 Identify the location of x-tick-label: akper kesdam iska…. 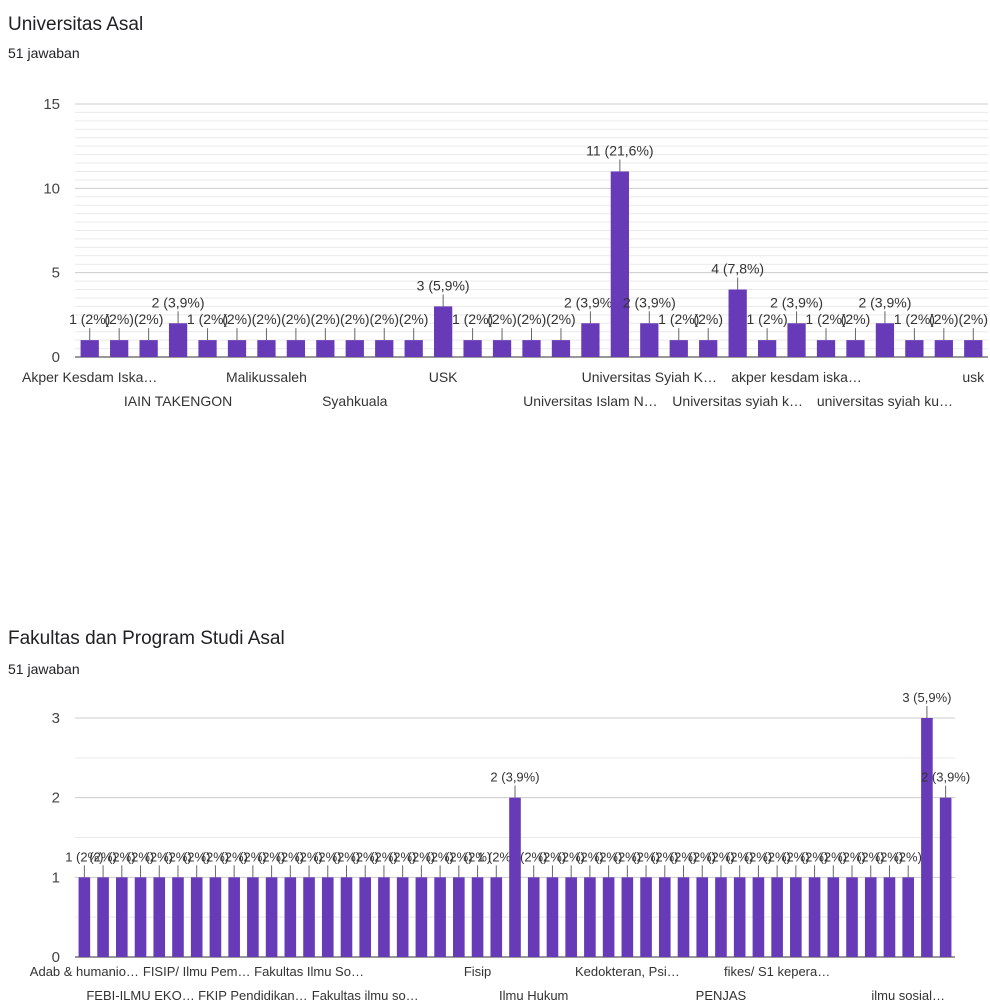
(796, 377).